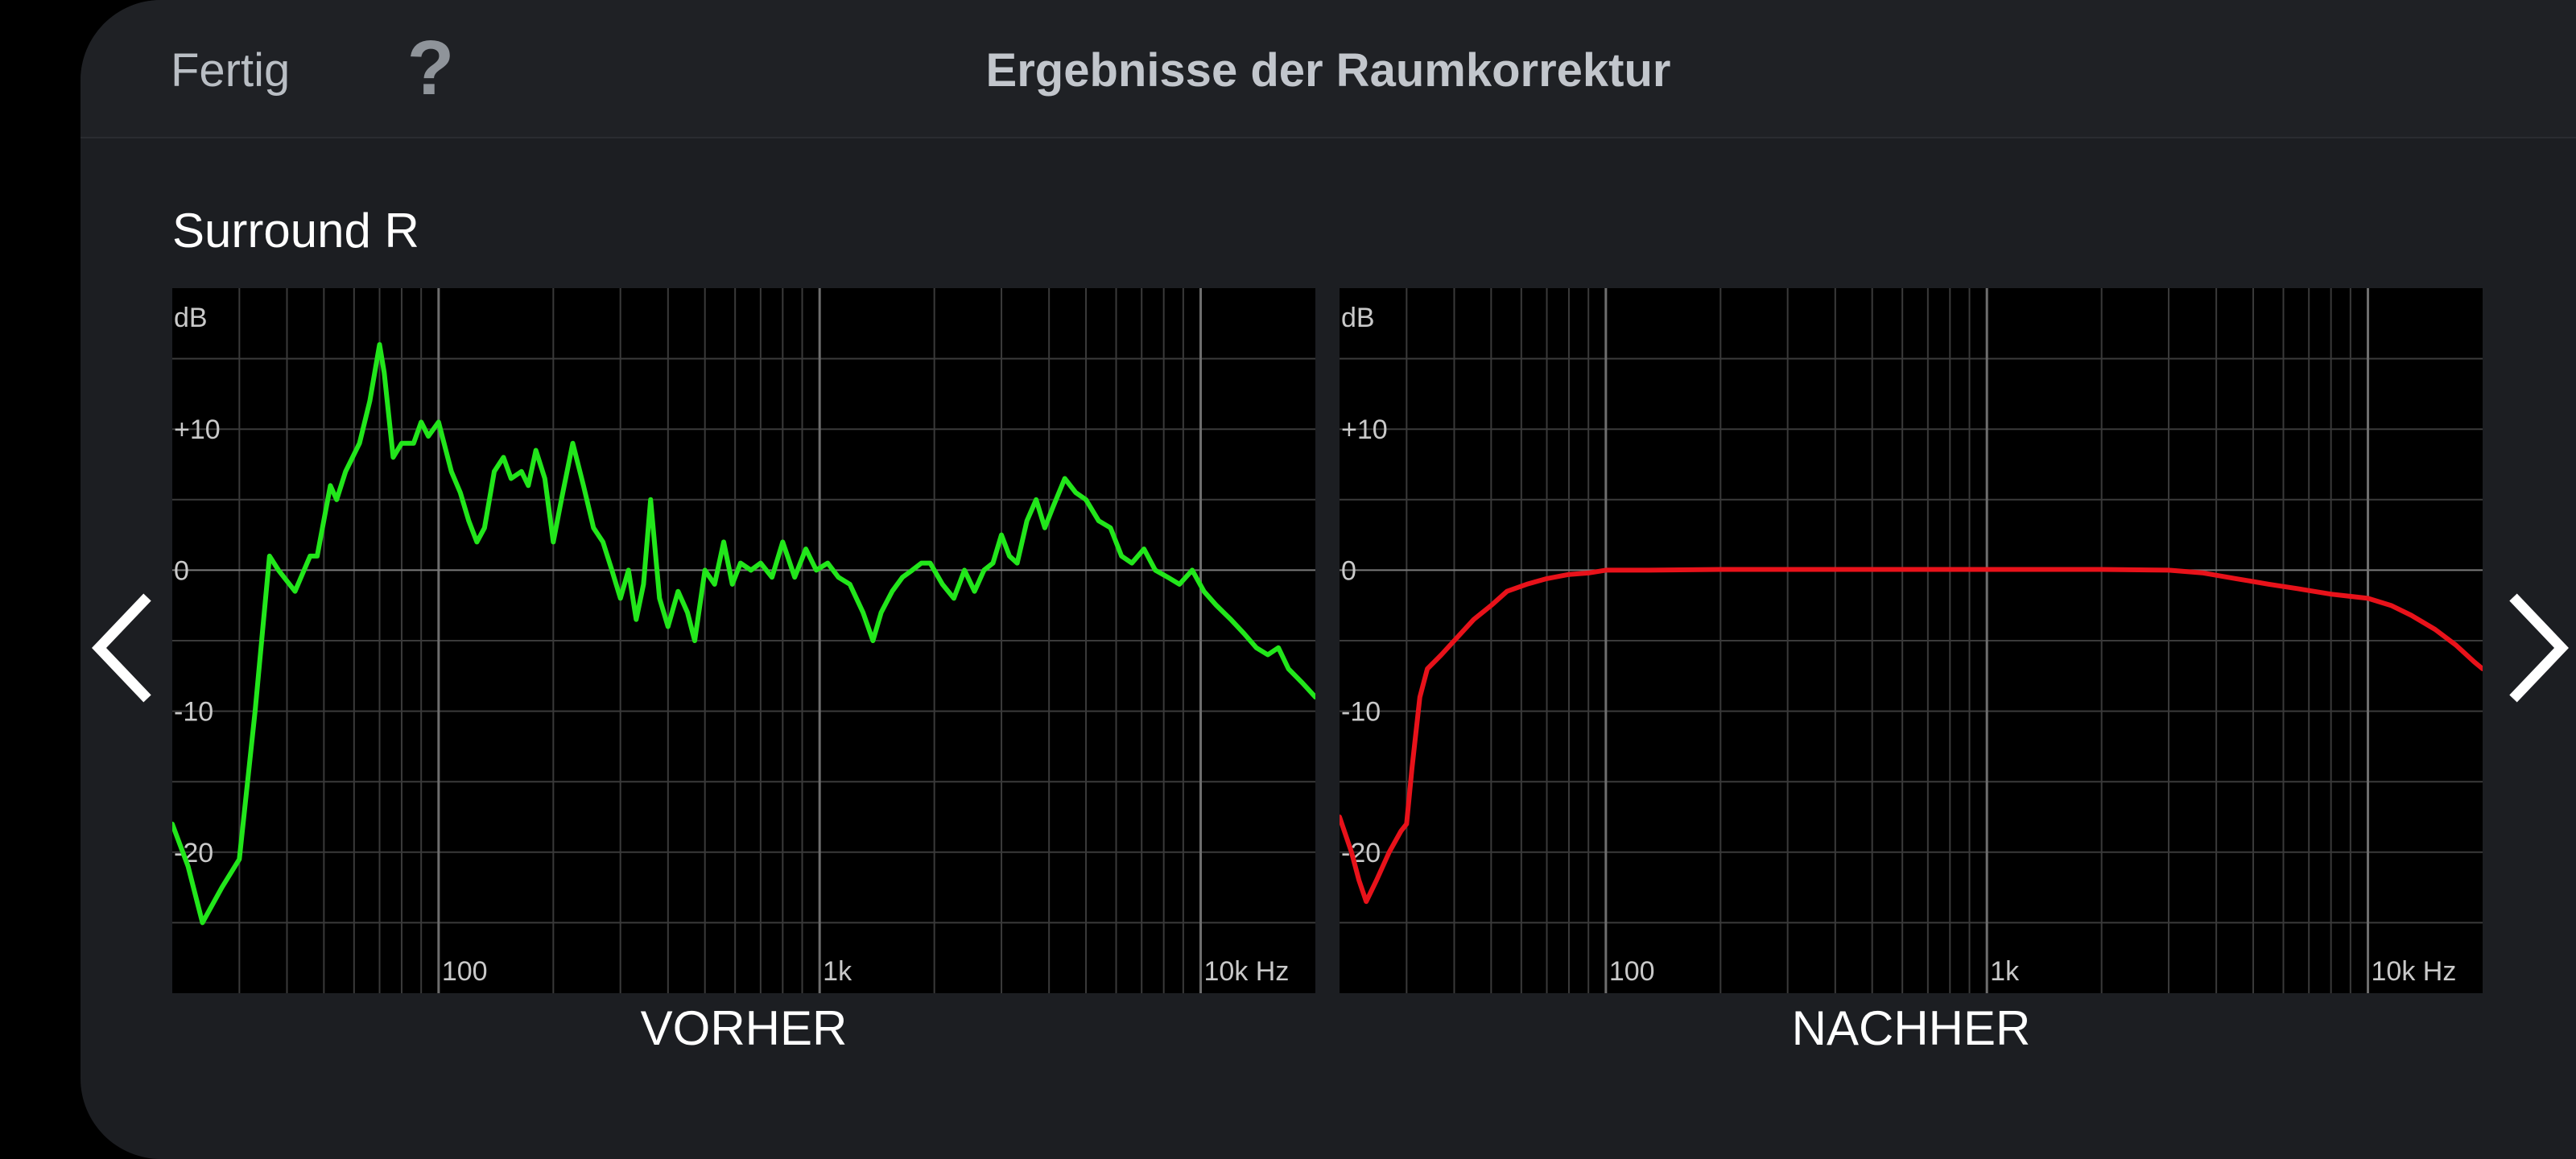 This screenshot has width=2576, height=1159. Describe the element at coordinates (744, 1028) in the screenshot. I see `chart-before-caption: VORHER` at that location.